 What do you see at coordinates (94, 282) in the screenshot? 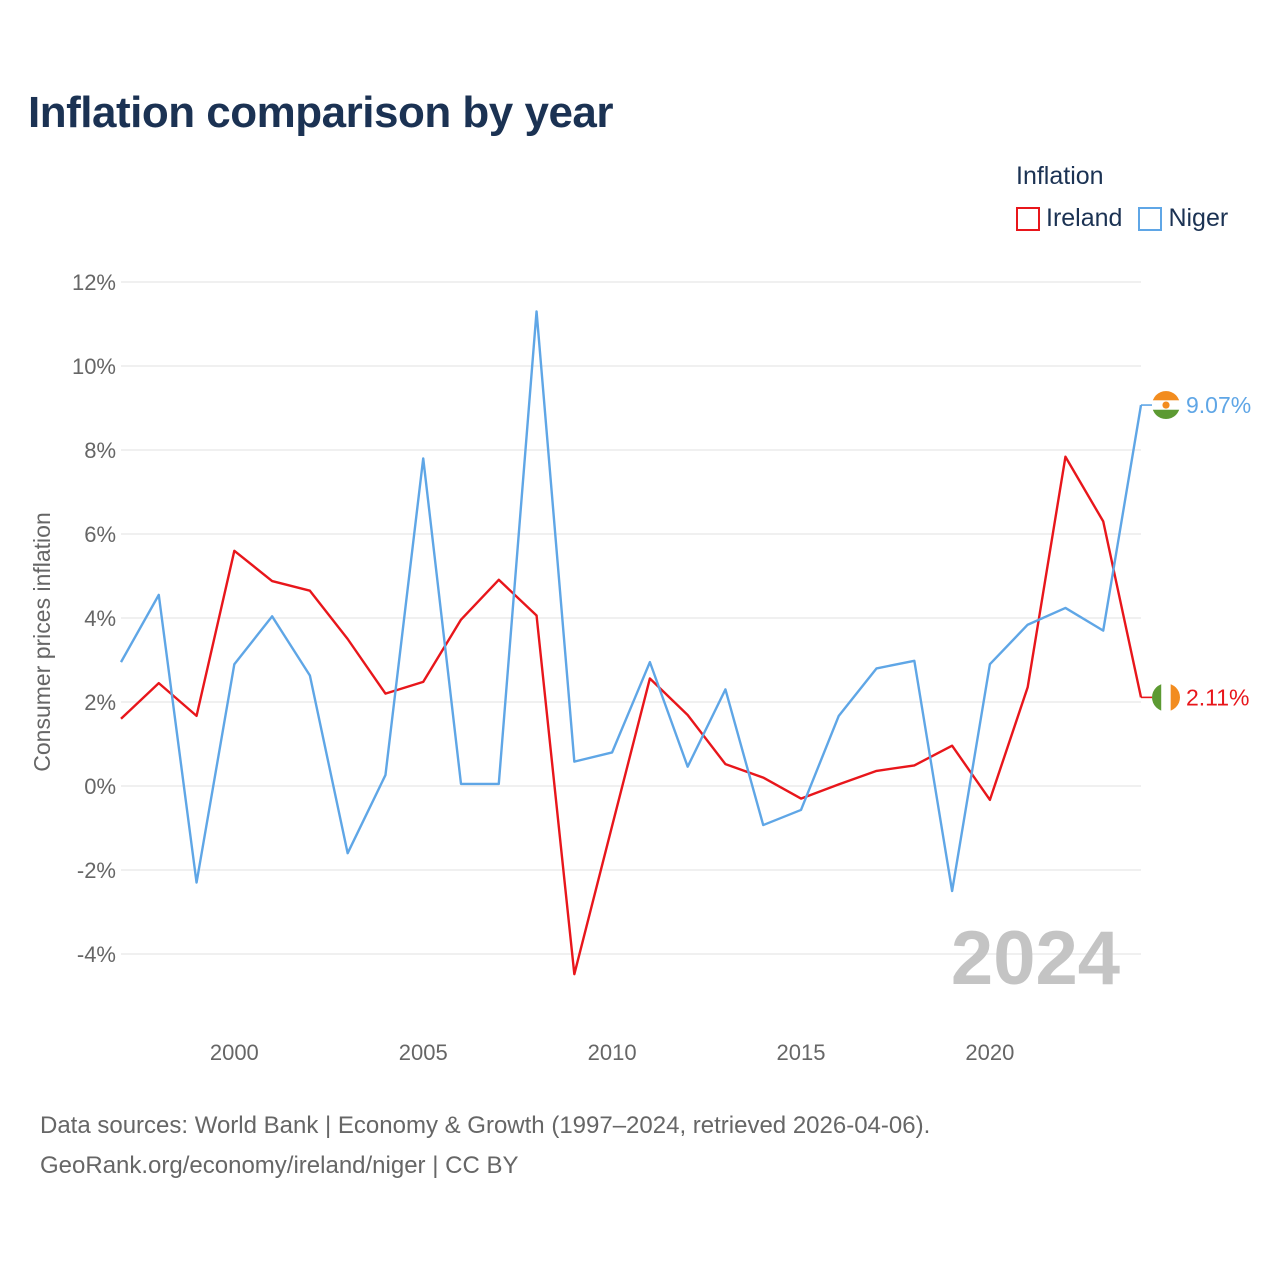
I see `y-tick-label: 12%` at bounding box center [94, 282].